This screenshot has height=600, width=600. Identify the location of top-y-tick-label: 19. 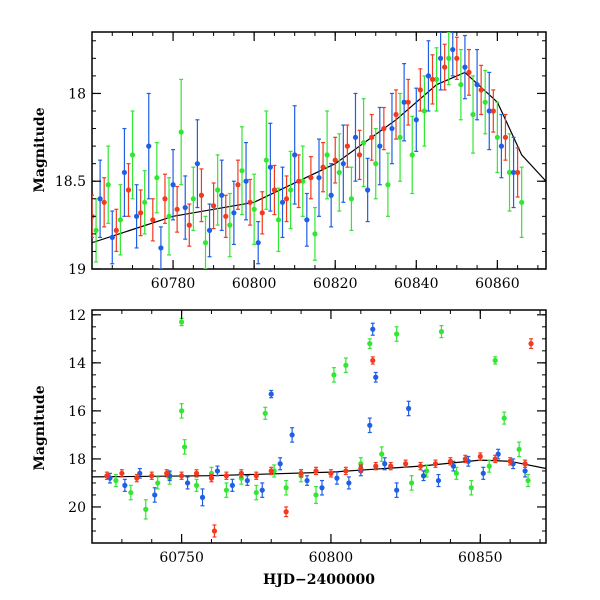
(77, 270).